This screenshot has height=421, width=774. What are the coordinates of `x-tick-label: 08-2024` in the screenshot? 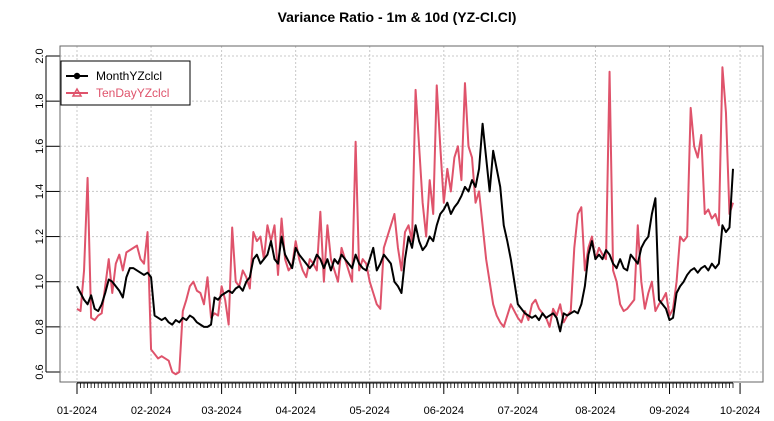 It's located at (595, 411).